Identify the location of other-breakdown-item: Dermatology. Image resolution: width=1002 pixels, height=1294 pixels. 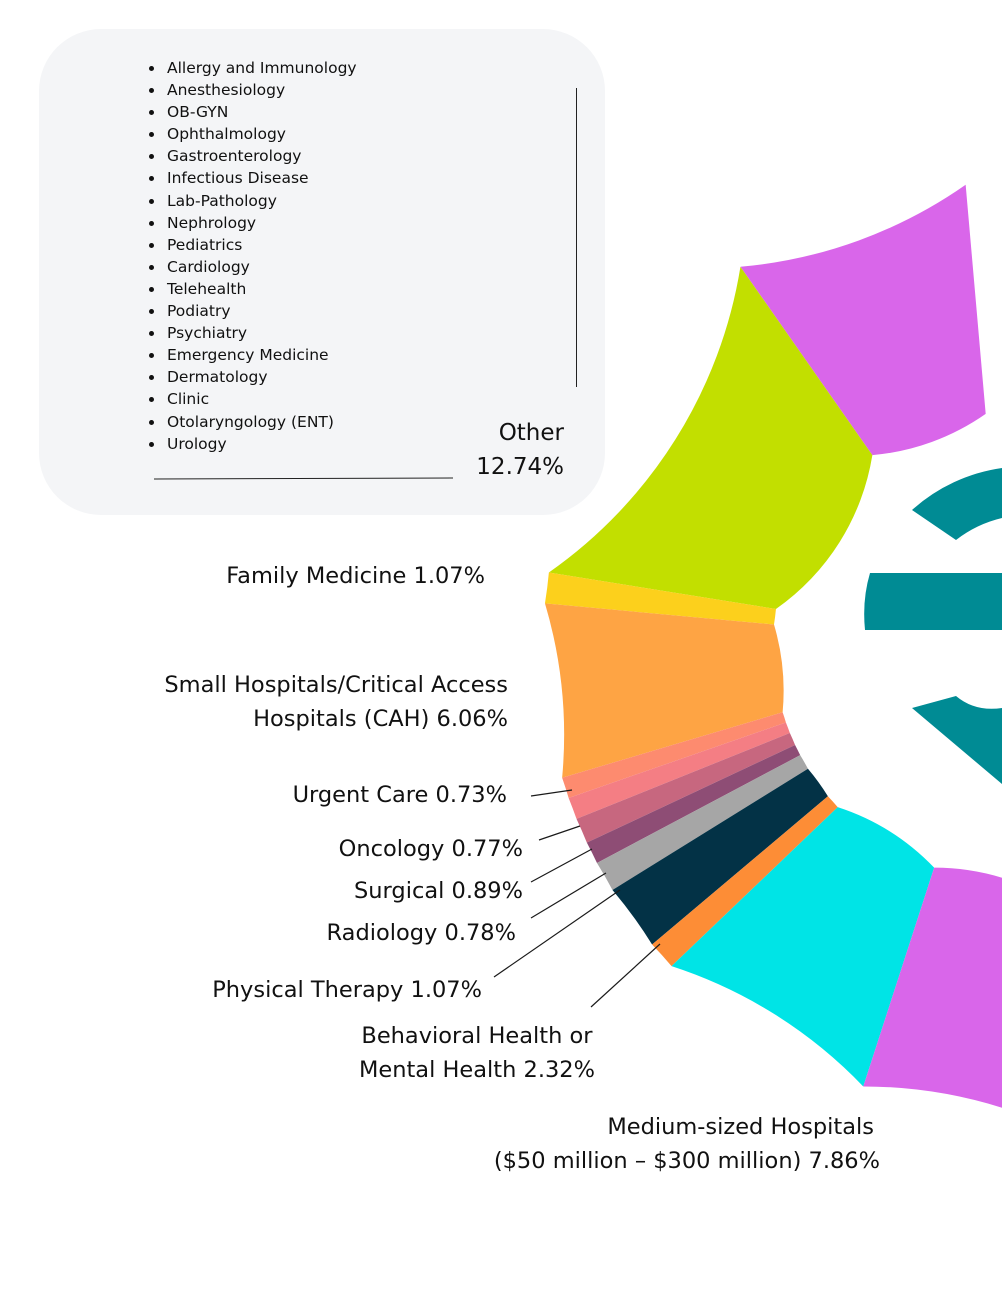
(253, 377).